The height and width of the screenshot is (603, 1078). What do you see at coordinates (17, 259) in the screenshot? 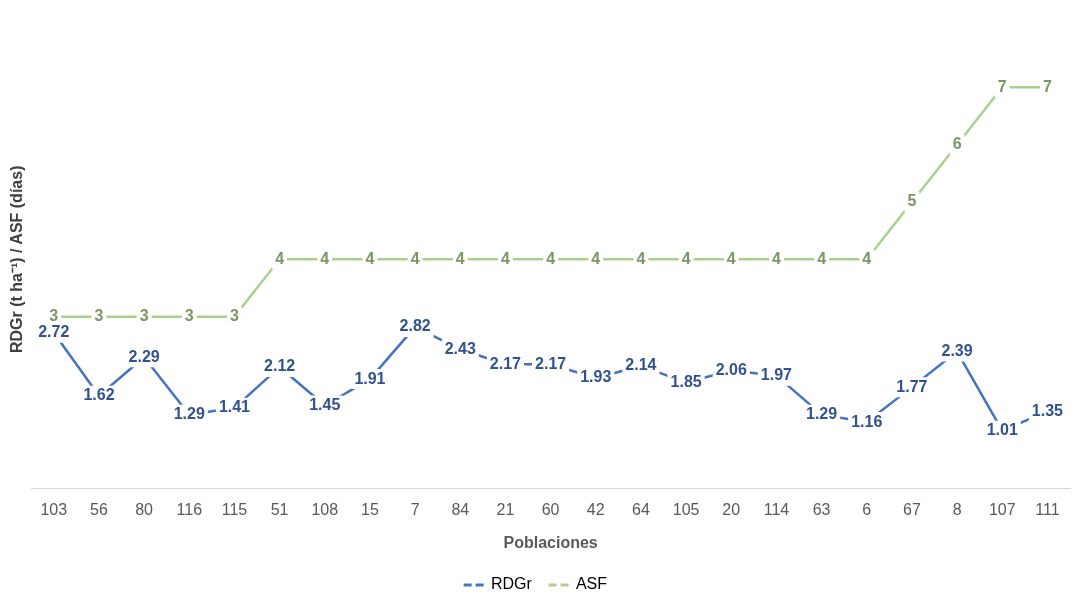
I see `y-axis-title: RDGr (t ha⁻¹) / ASF (días)` at bounding box center [17, 259].